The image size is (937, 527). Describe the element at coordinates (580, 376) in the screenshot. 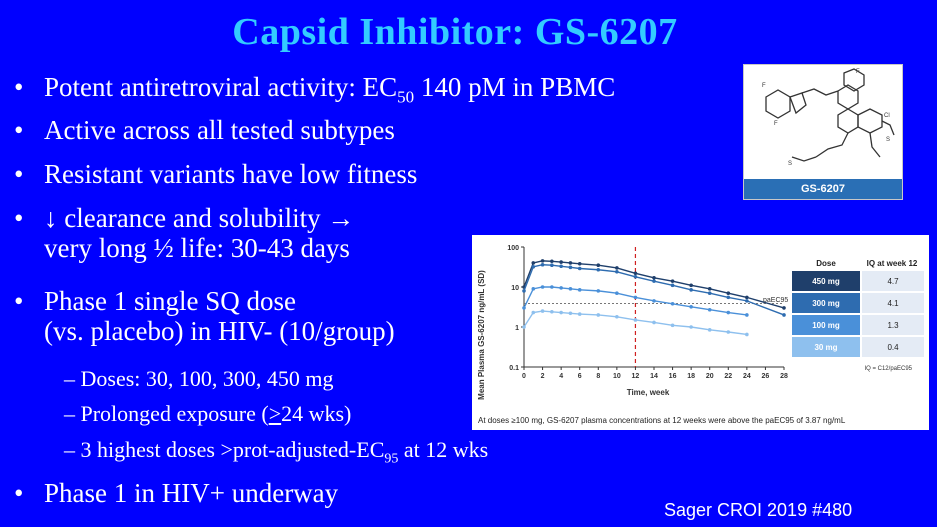

I see `x-tick-label: 6` at that location.